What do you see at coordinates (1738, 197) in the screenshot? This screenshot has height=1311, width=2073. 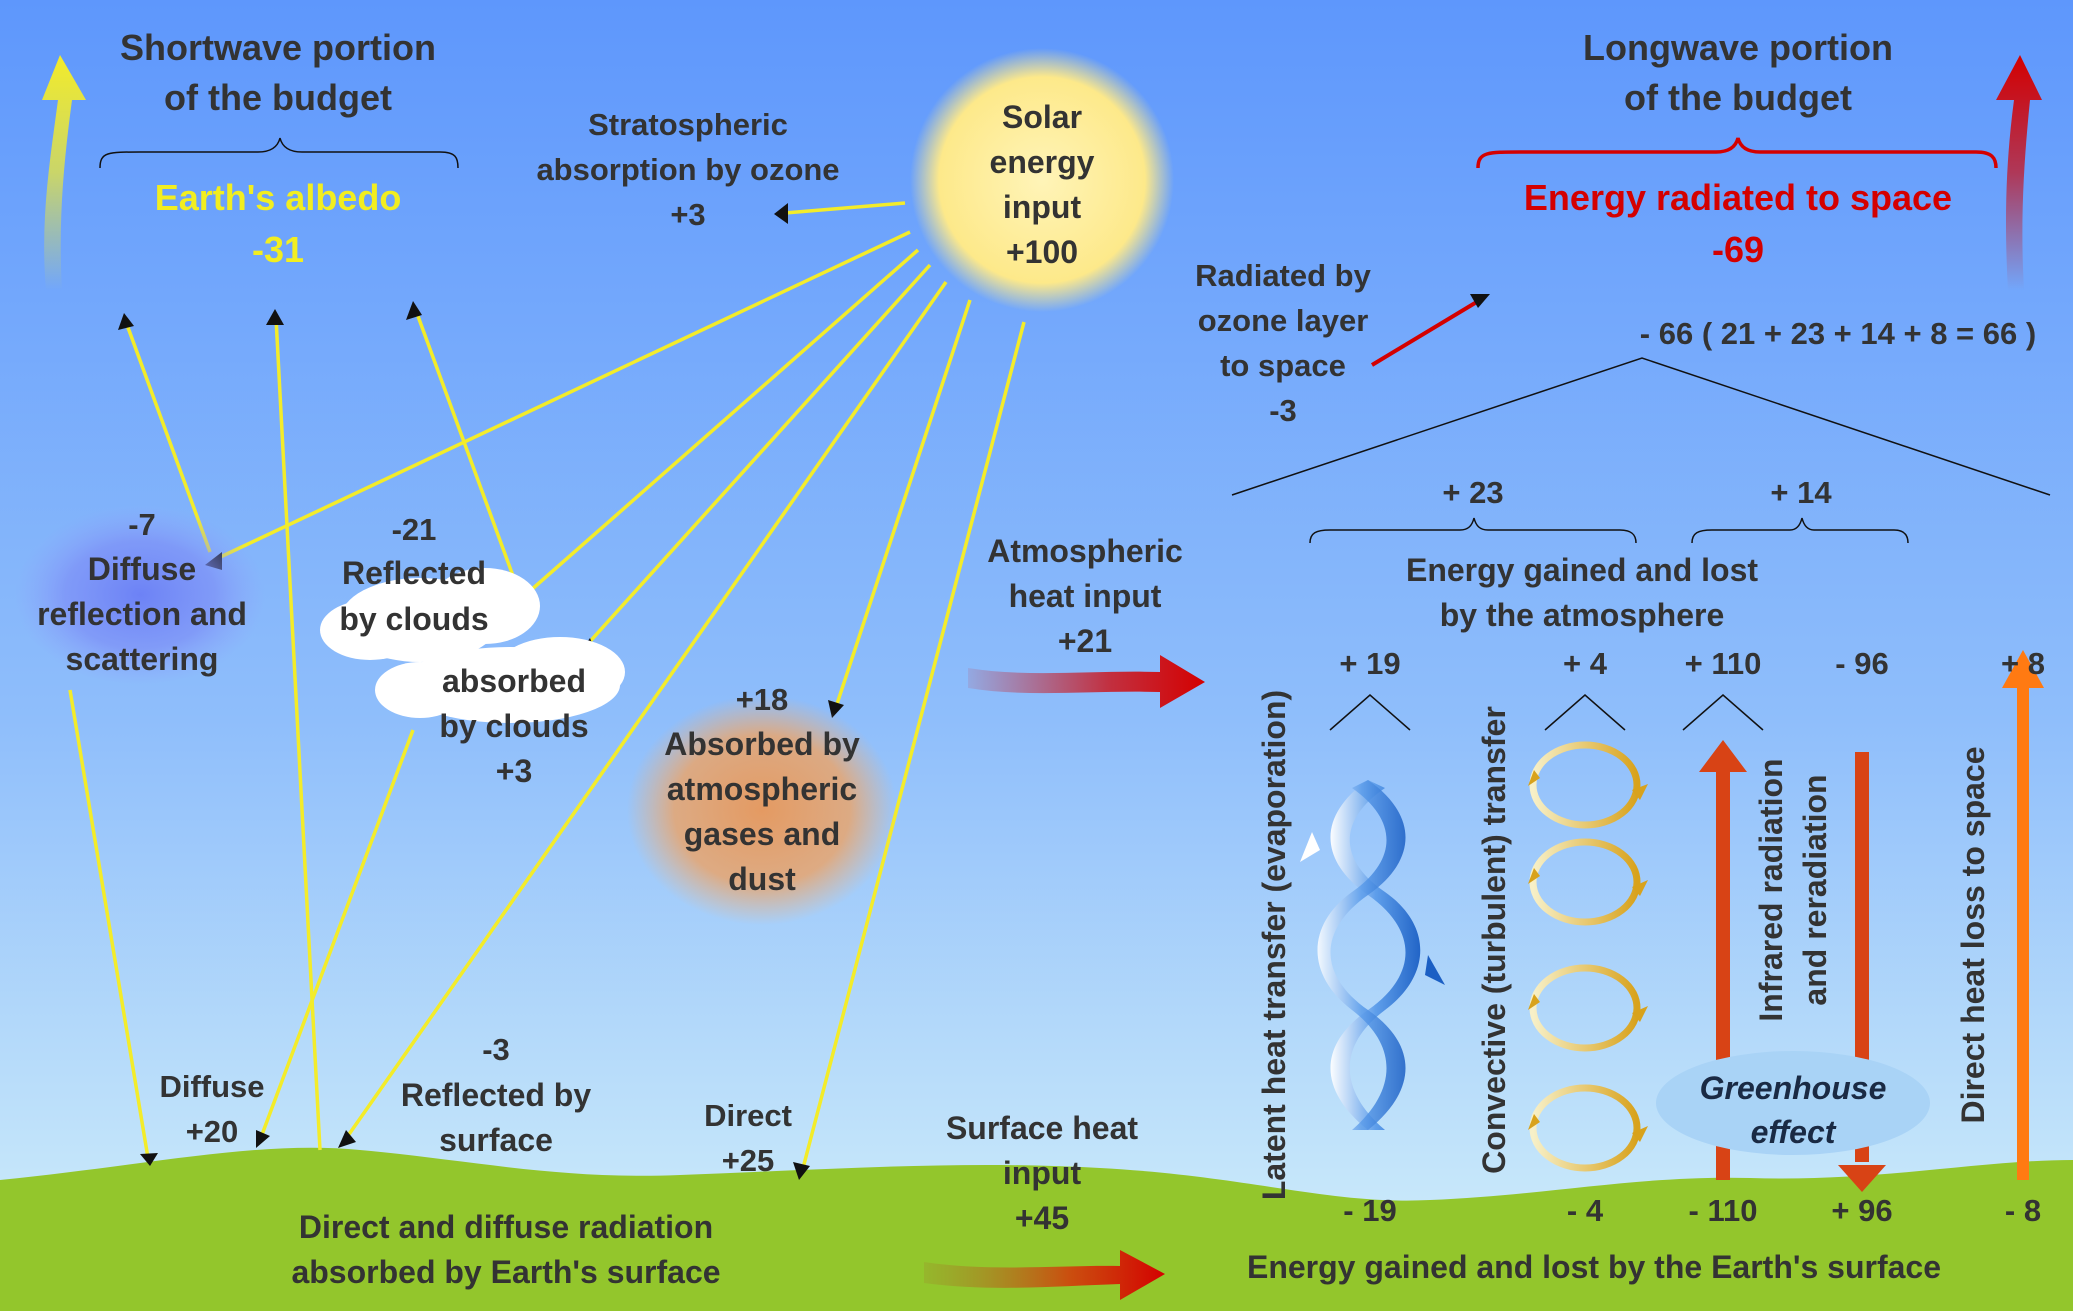 I see `radiated-label: Energy radiated to space` at bounding box center [1738, 197].